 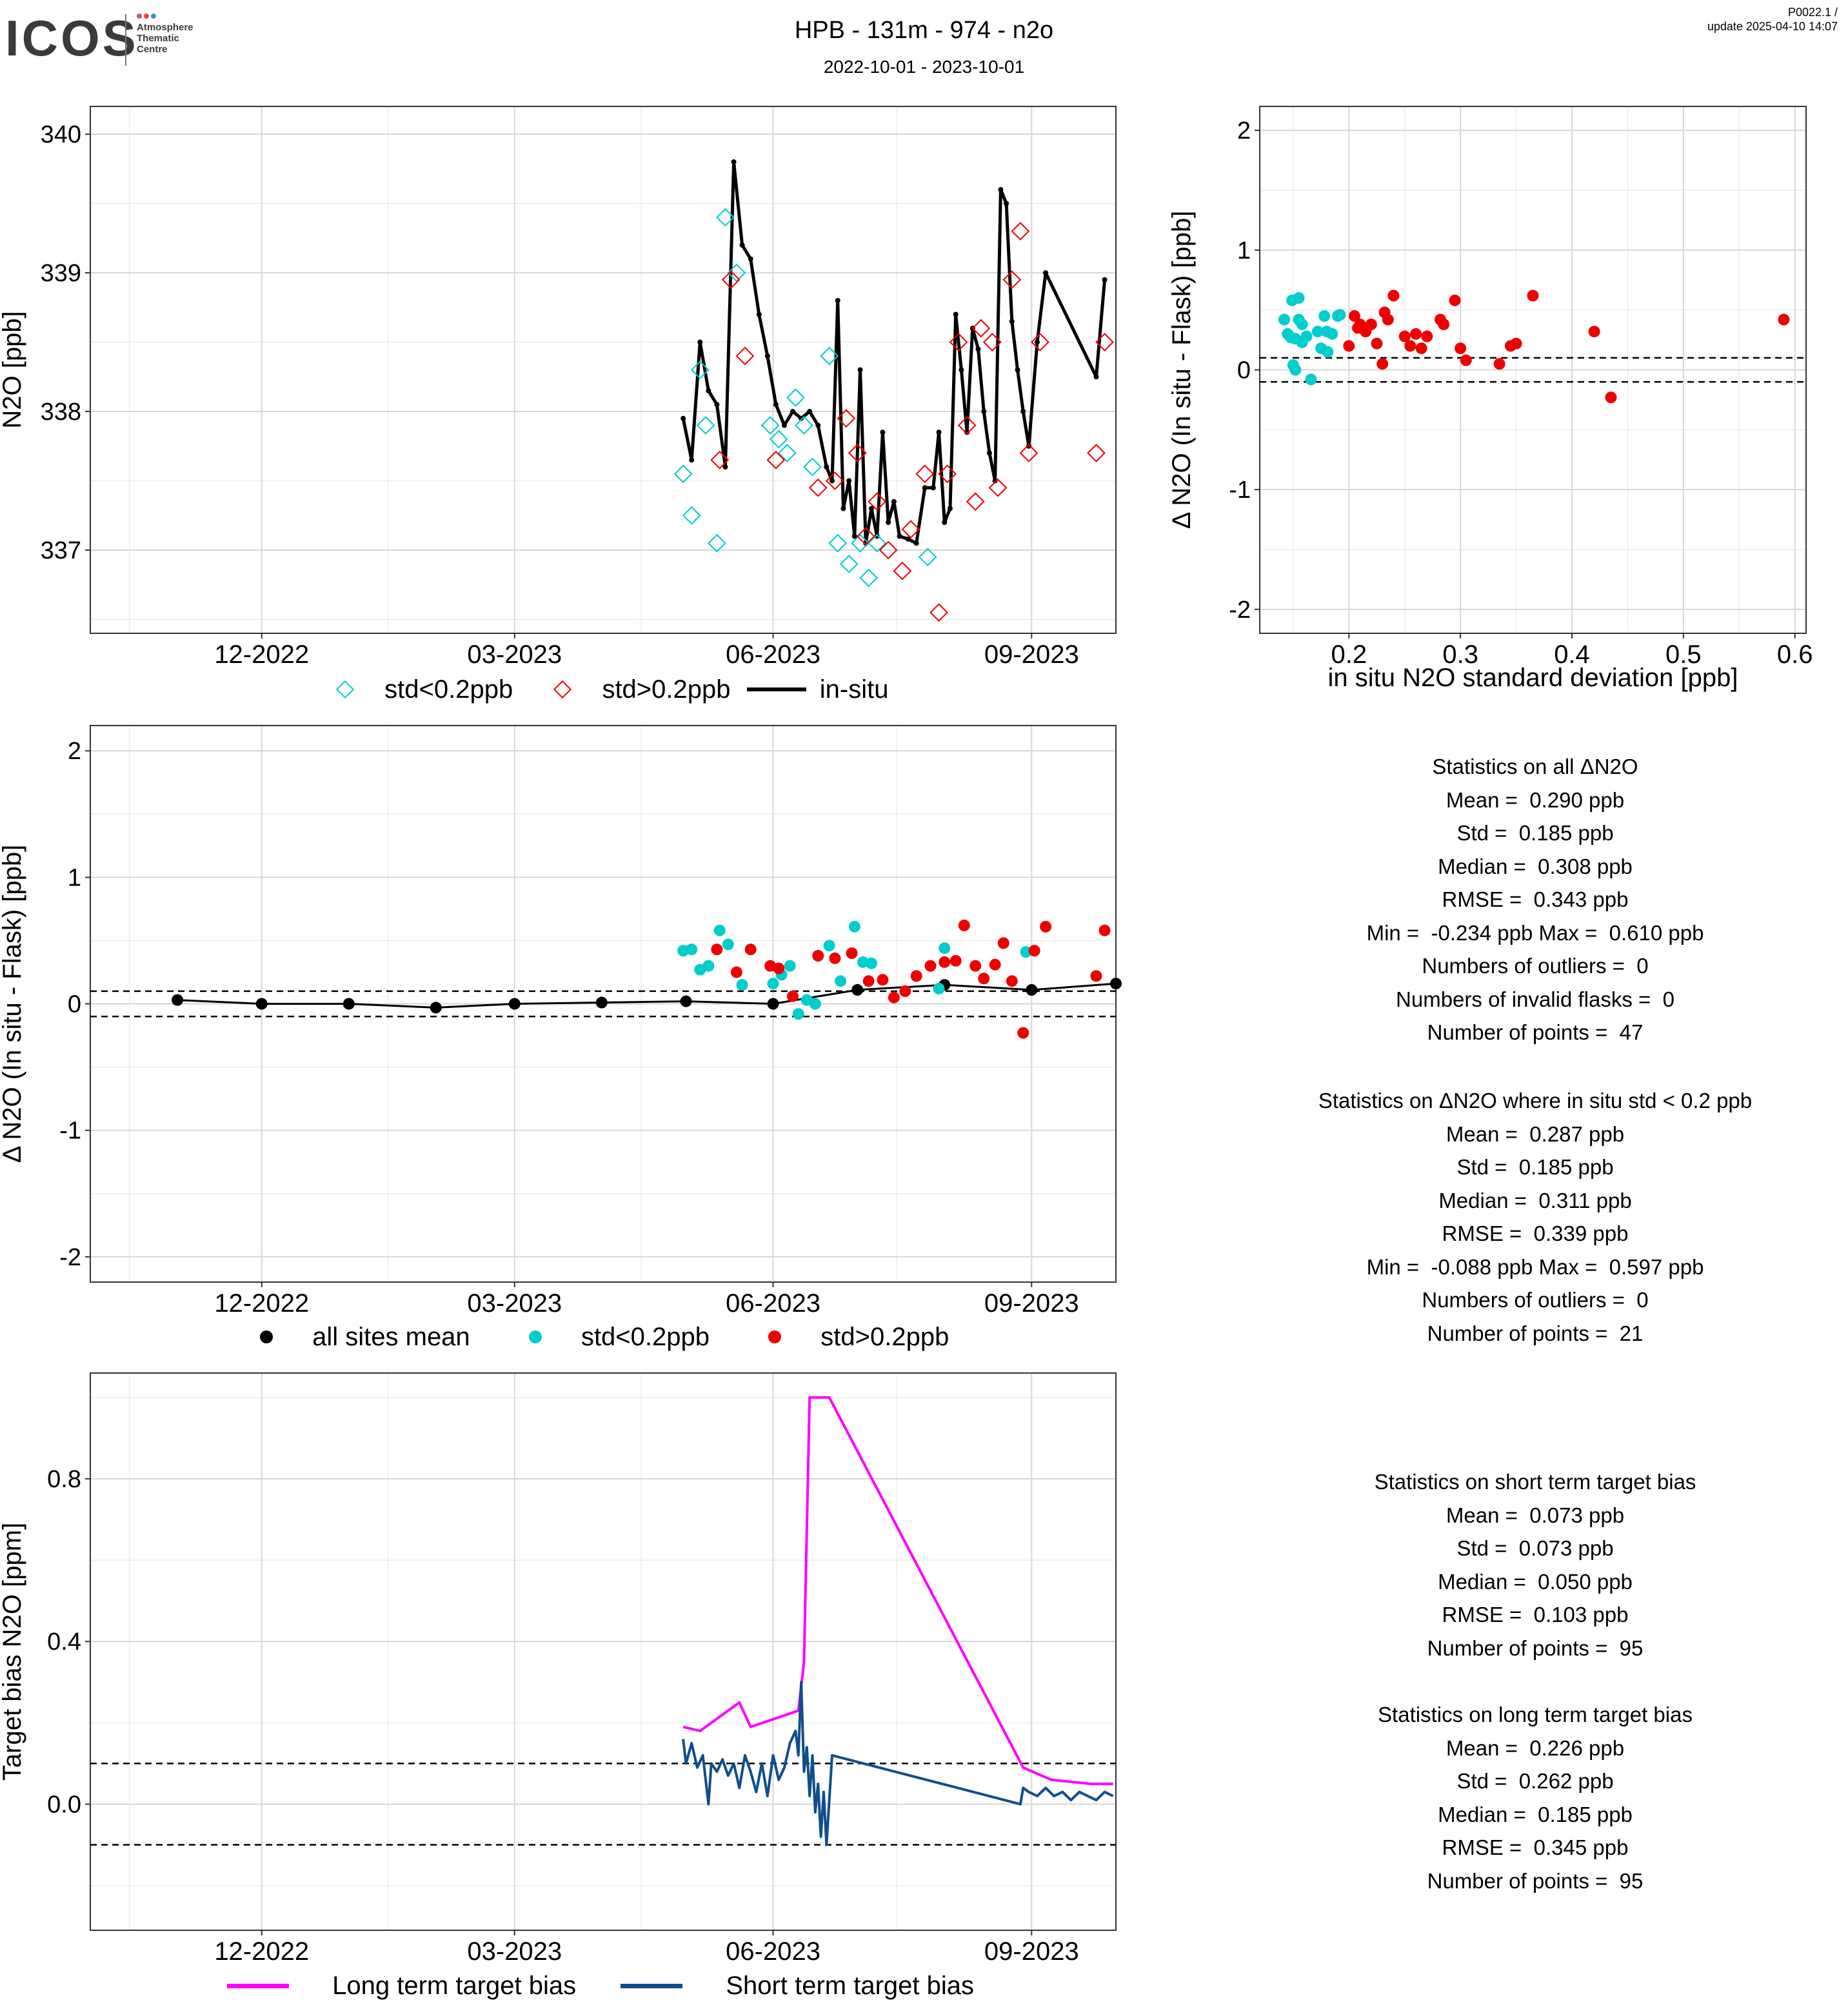 What do you see at coordinates (61, 134) in the screenshot?
I see `y-tick-label: 340` at bounding box center [61, 134].